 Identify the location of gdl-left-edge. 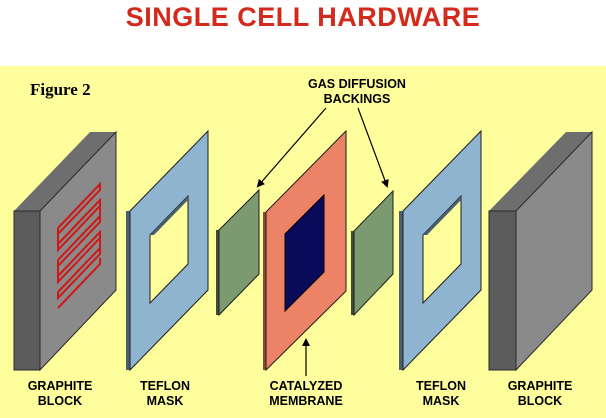
(217, 272).